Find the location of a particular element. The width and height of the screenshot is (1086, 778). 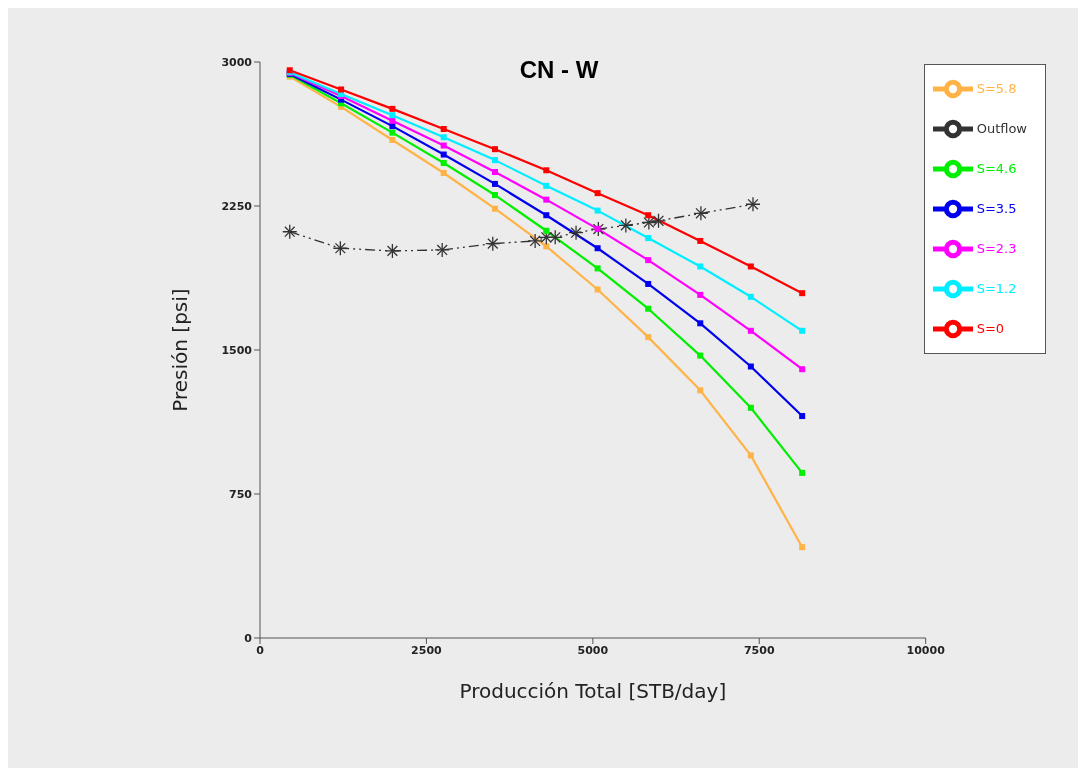

y-tick-label: 0 is located at coordinates (248, 638).